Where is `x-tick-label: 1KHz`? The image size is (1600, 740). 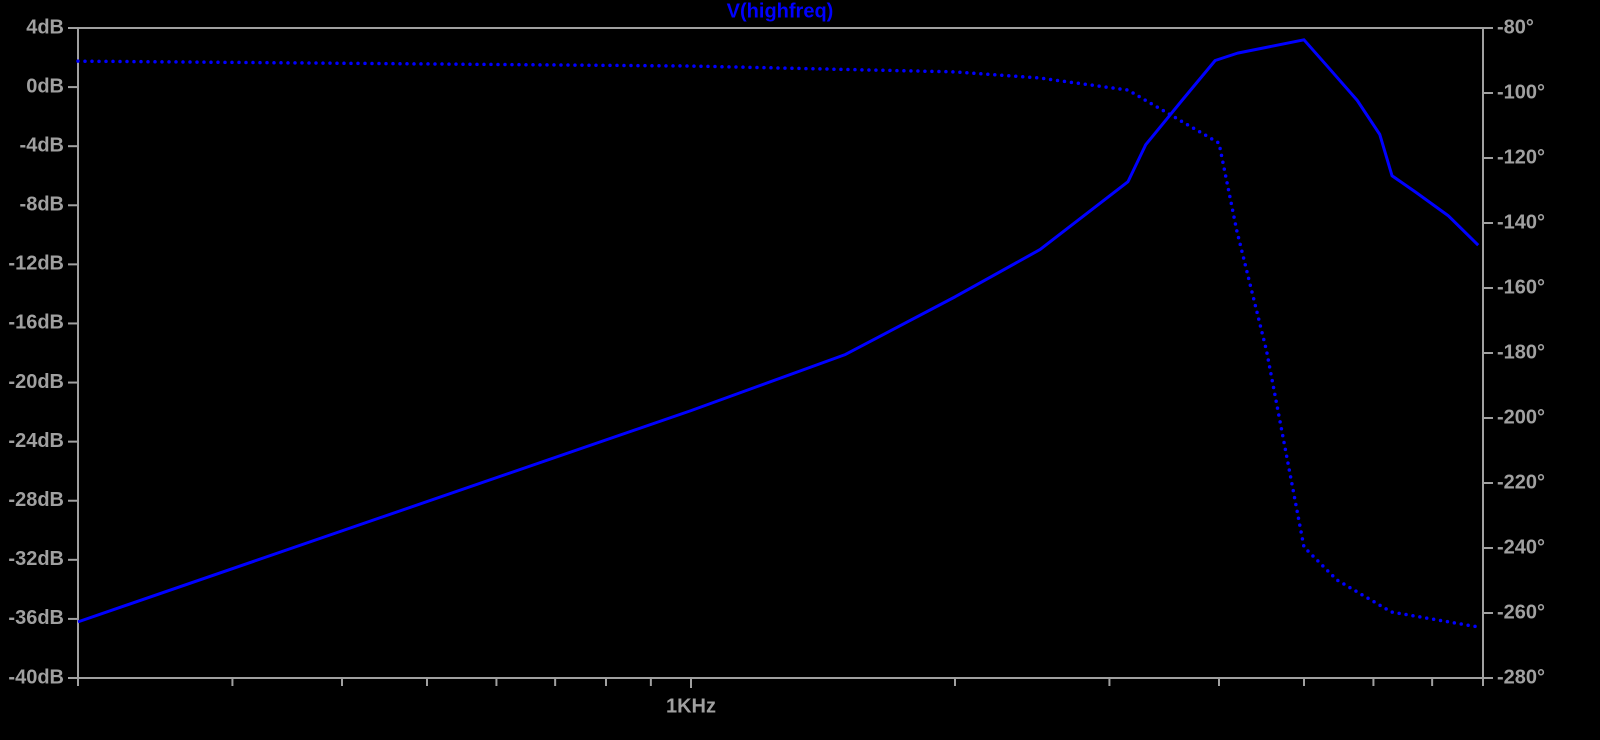 x-tick-label: 1KHz is located at coordinates (691, 706).